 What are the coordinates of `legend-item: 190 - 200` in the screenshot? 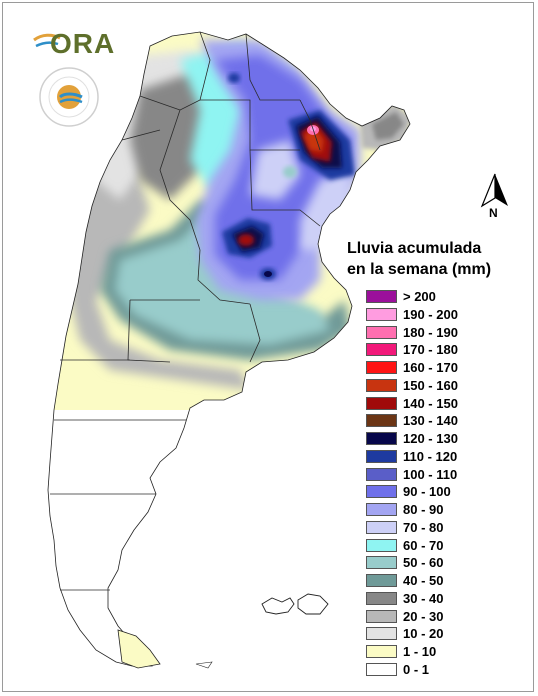 It's located at (436, 315).